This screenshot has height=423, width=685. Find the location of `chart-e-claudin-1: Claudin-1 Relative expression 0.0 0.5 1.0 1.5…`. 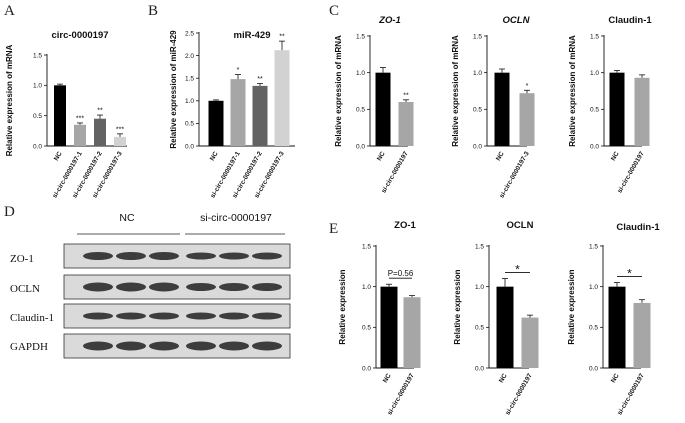

chart-e-claudin-1: Claudin-1 Relative expression 0.0 0.5 1.0 1.5… is located at coordinates (613, 319).